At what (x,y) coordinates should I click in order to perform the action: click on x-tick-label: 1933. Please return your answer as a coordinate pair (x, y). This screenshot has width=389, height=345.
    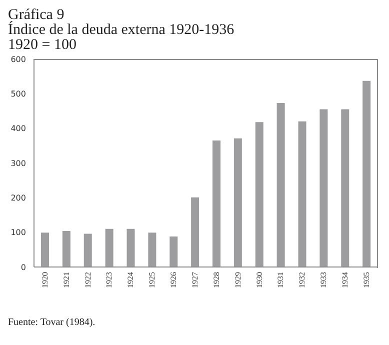
    Looking at the image, I should click on (323, 280).